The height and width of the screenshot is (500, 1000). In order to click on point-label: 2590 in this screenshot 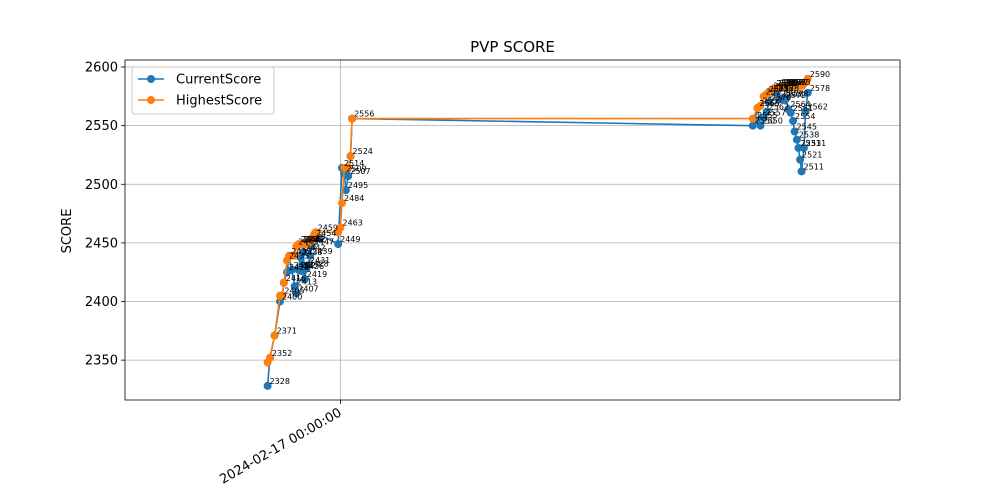, I will do `click(820, 74)`.